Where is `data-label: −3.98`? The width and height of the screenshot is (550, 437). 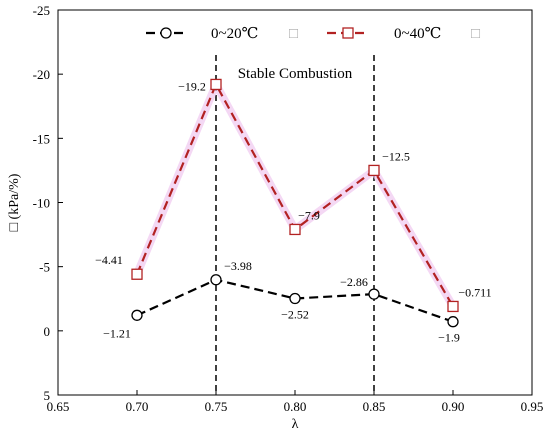 data-label: −3.98 is located at coordinates (238, 266).